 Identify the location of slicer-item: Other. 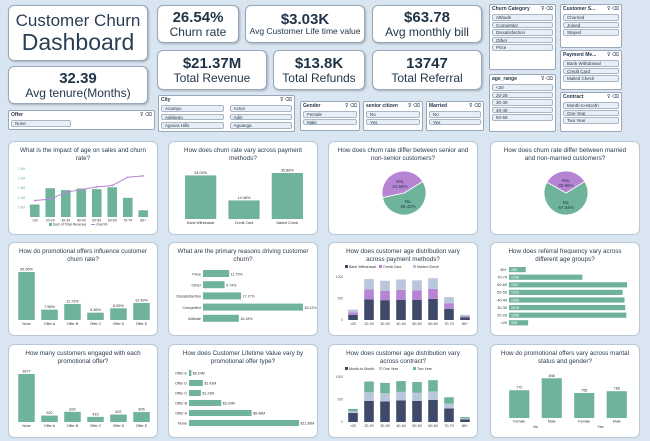
(522, 39).